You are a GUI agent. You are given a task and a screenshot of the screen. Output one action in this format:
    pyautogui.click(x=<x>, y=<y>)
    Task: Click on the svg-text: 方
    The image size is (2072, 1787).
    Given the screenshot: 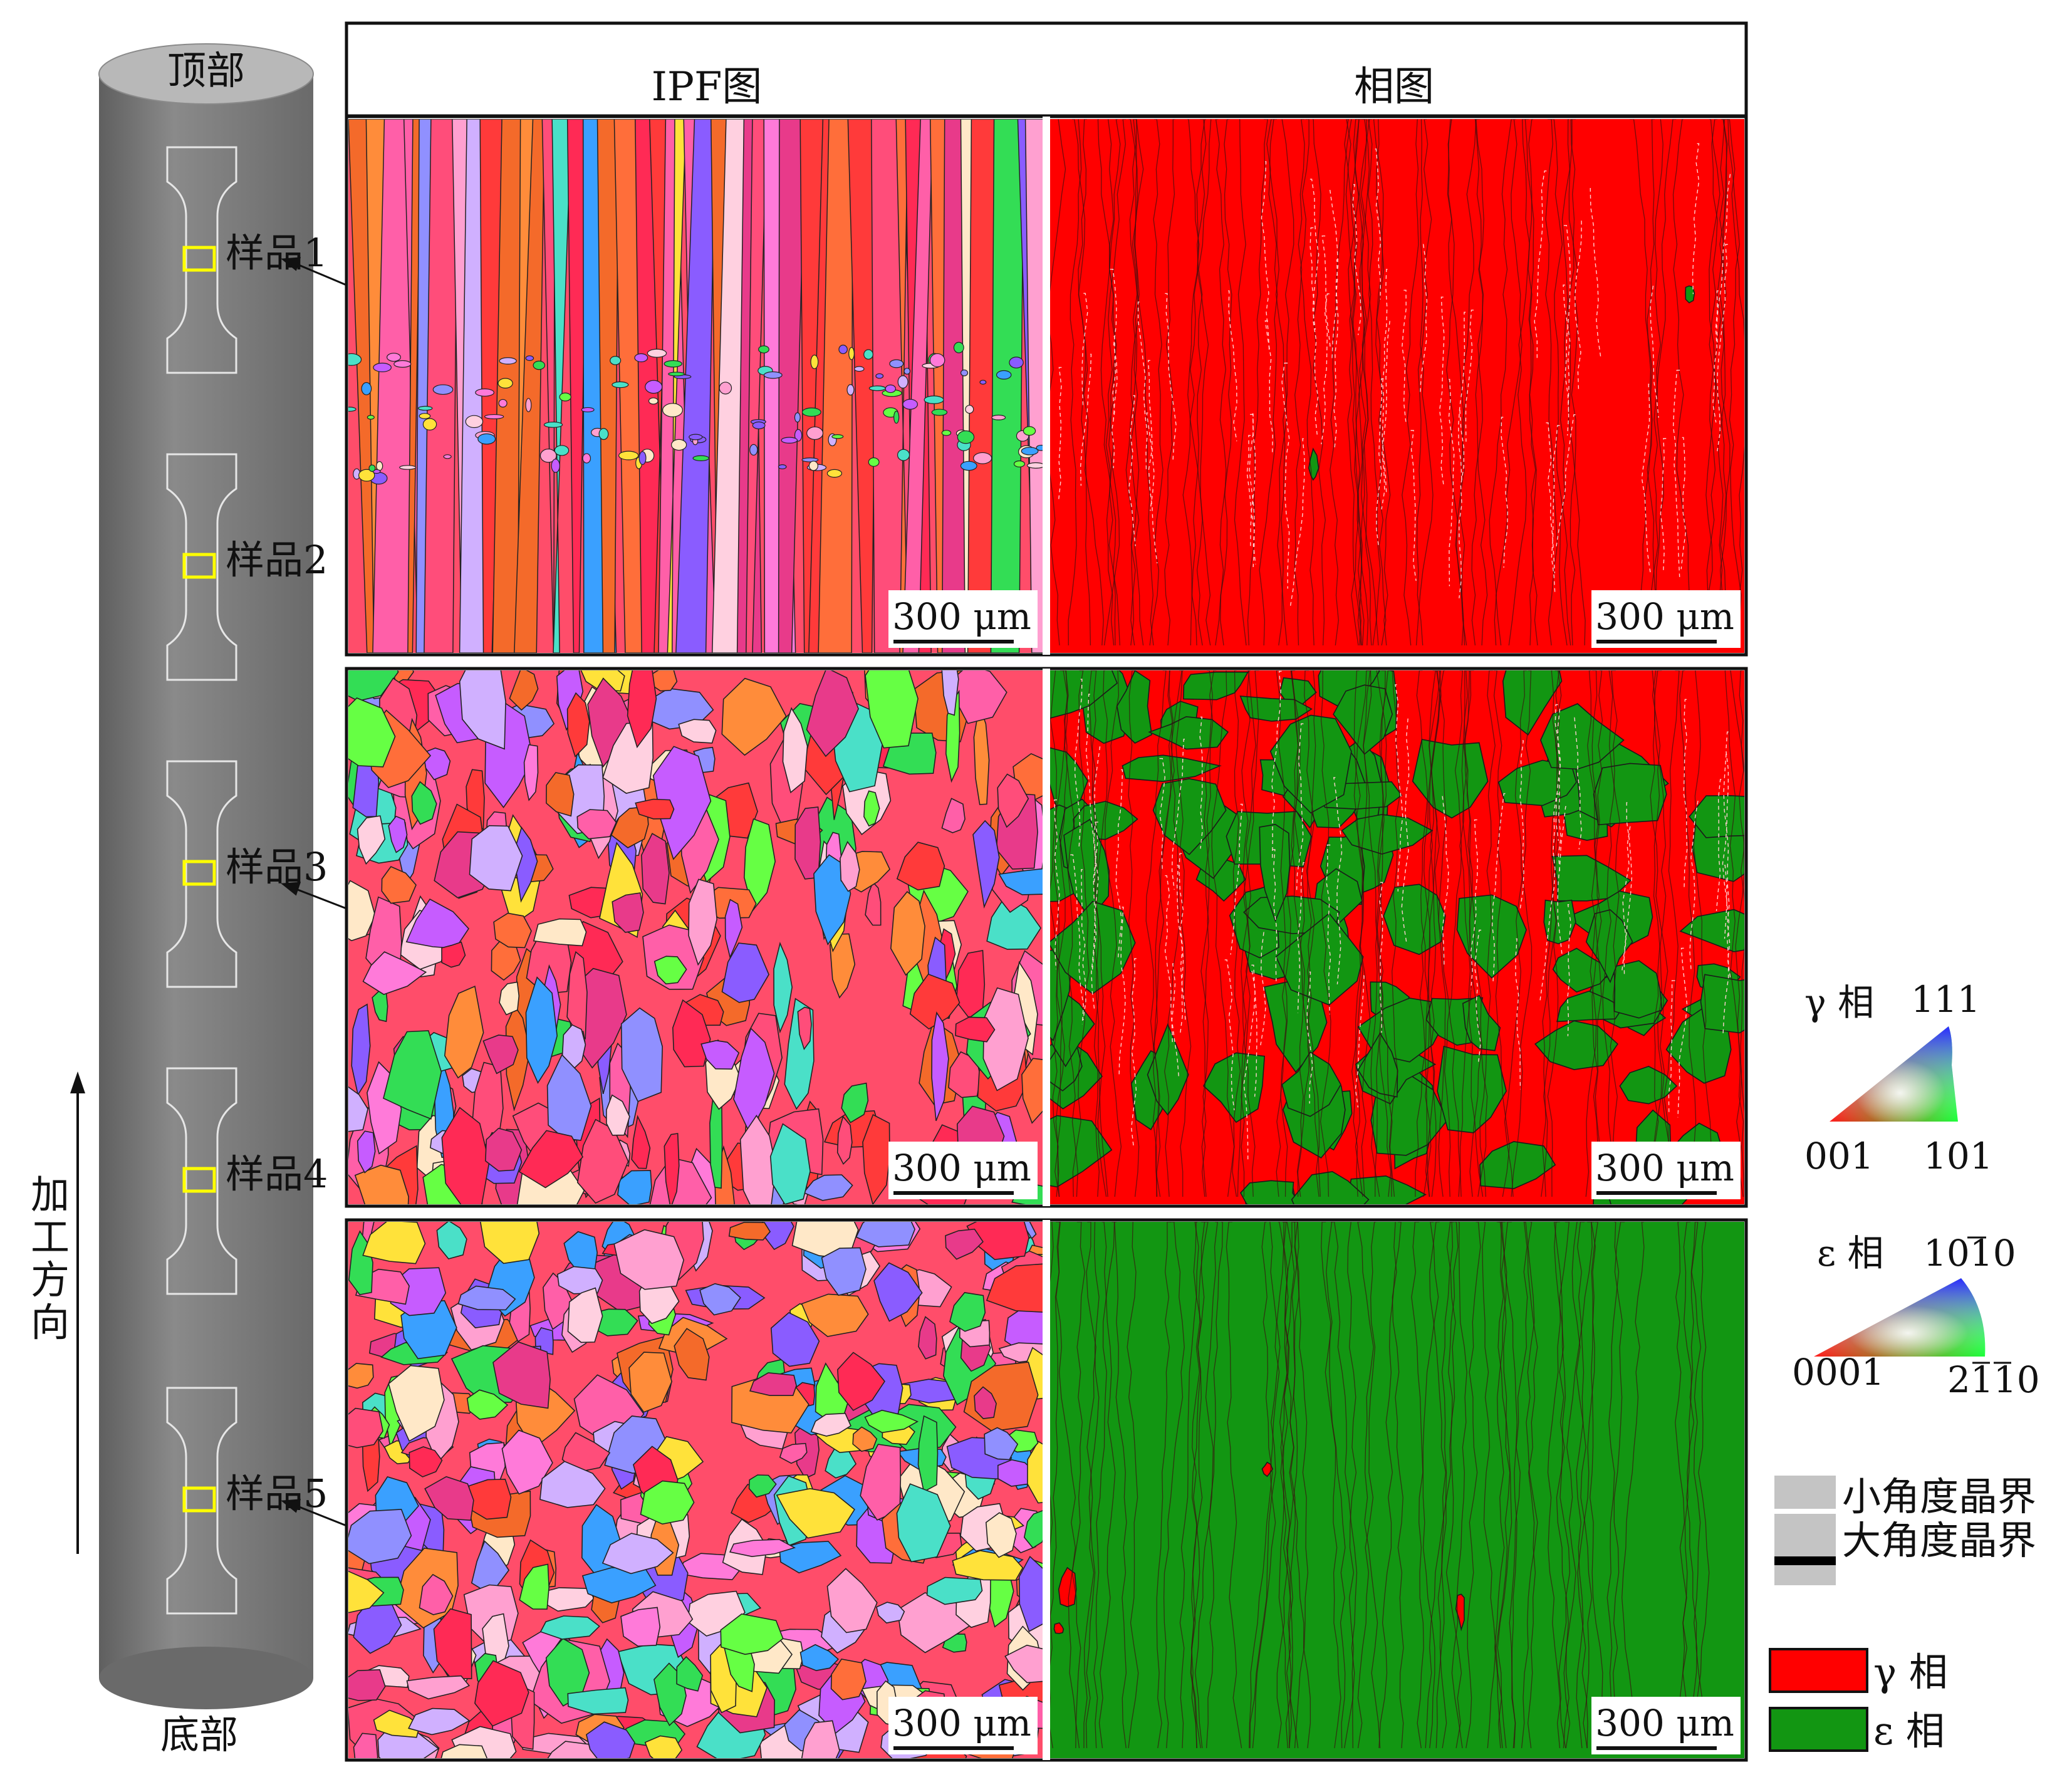 What is the action you would take?
    pyautogui.click(x=50, y=1280)
    